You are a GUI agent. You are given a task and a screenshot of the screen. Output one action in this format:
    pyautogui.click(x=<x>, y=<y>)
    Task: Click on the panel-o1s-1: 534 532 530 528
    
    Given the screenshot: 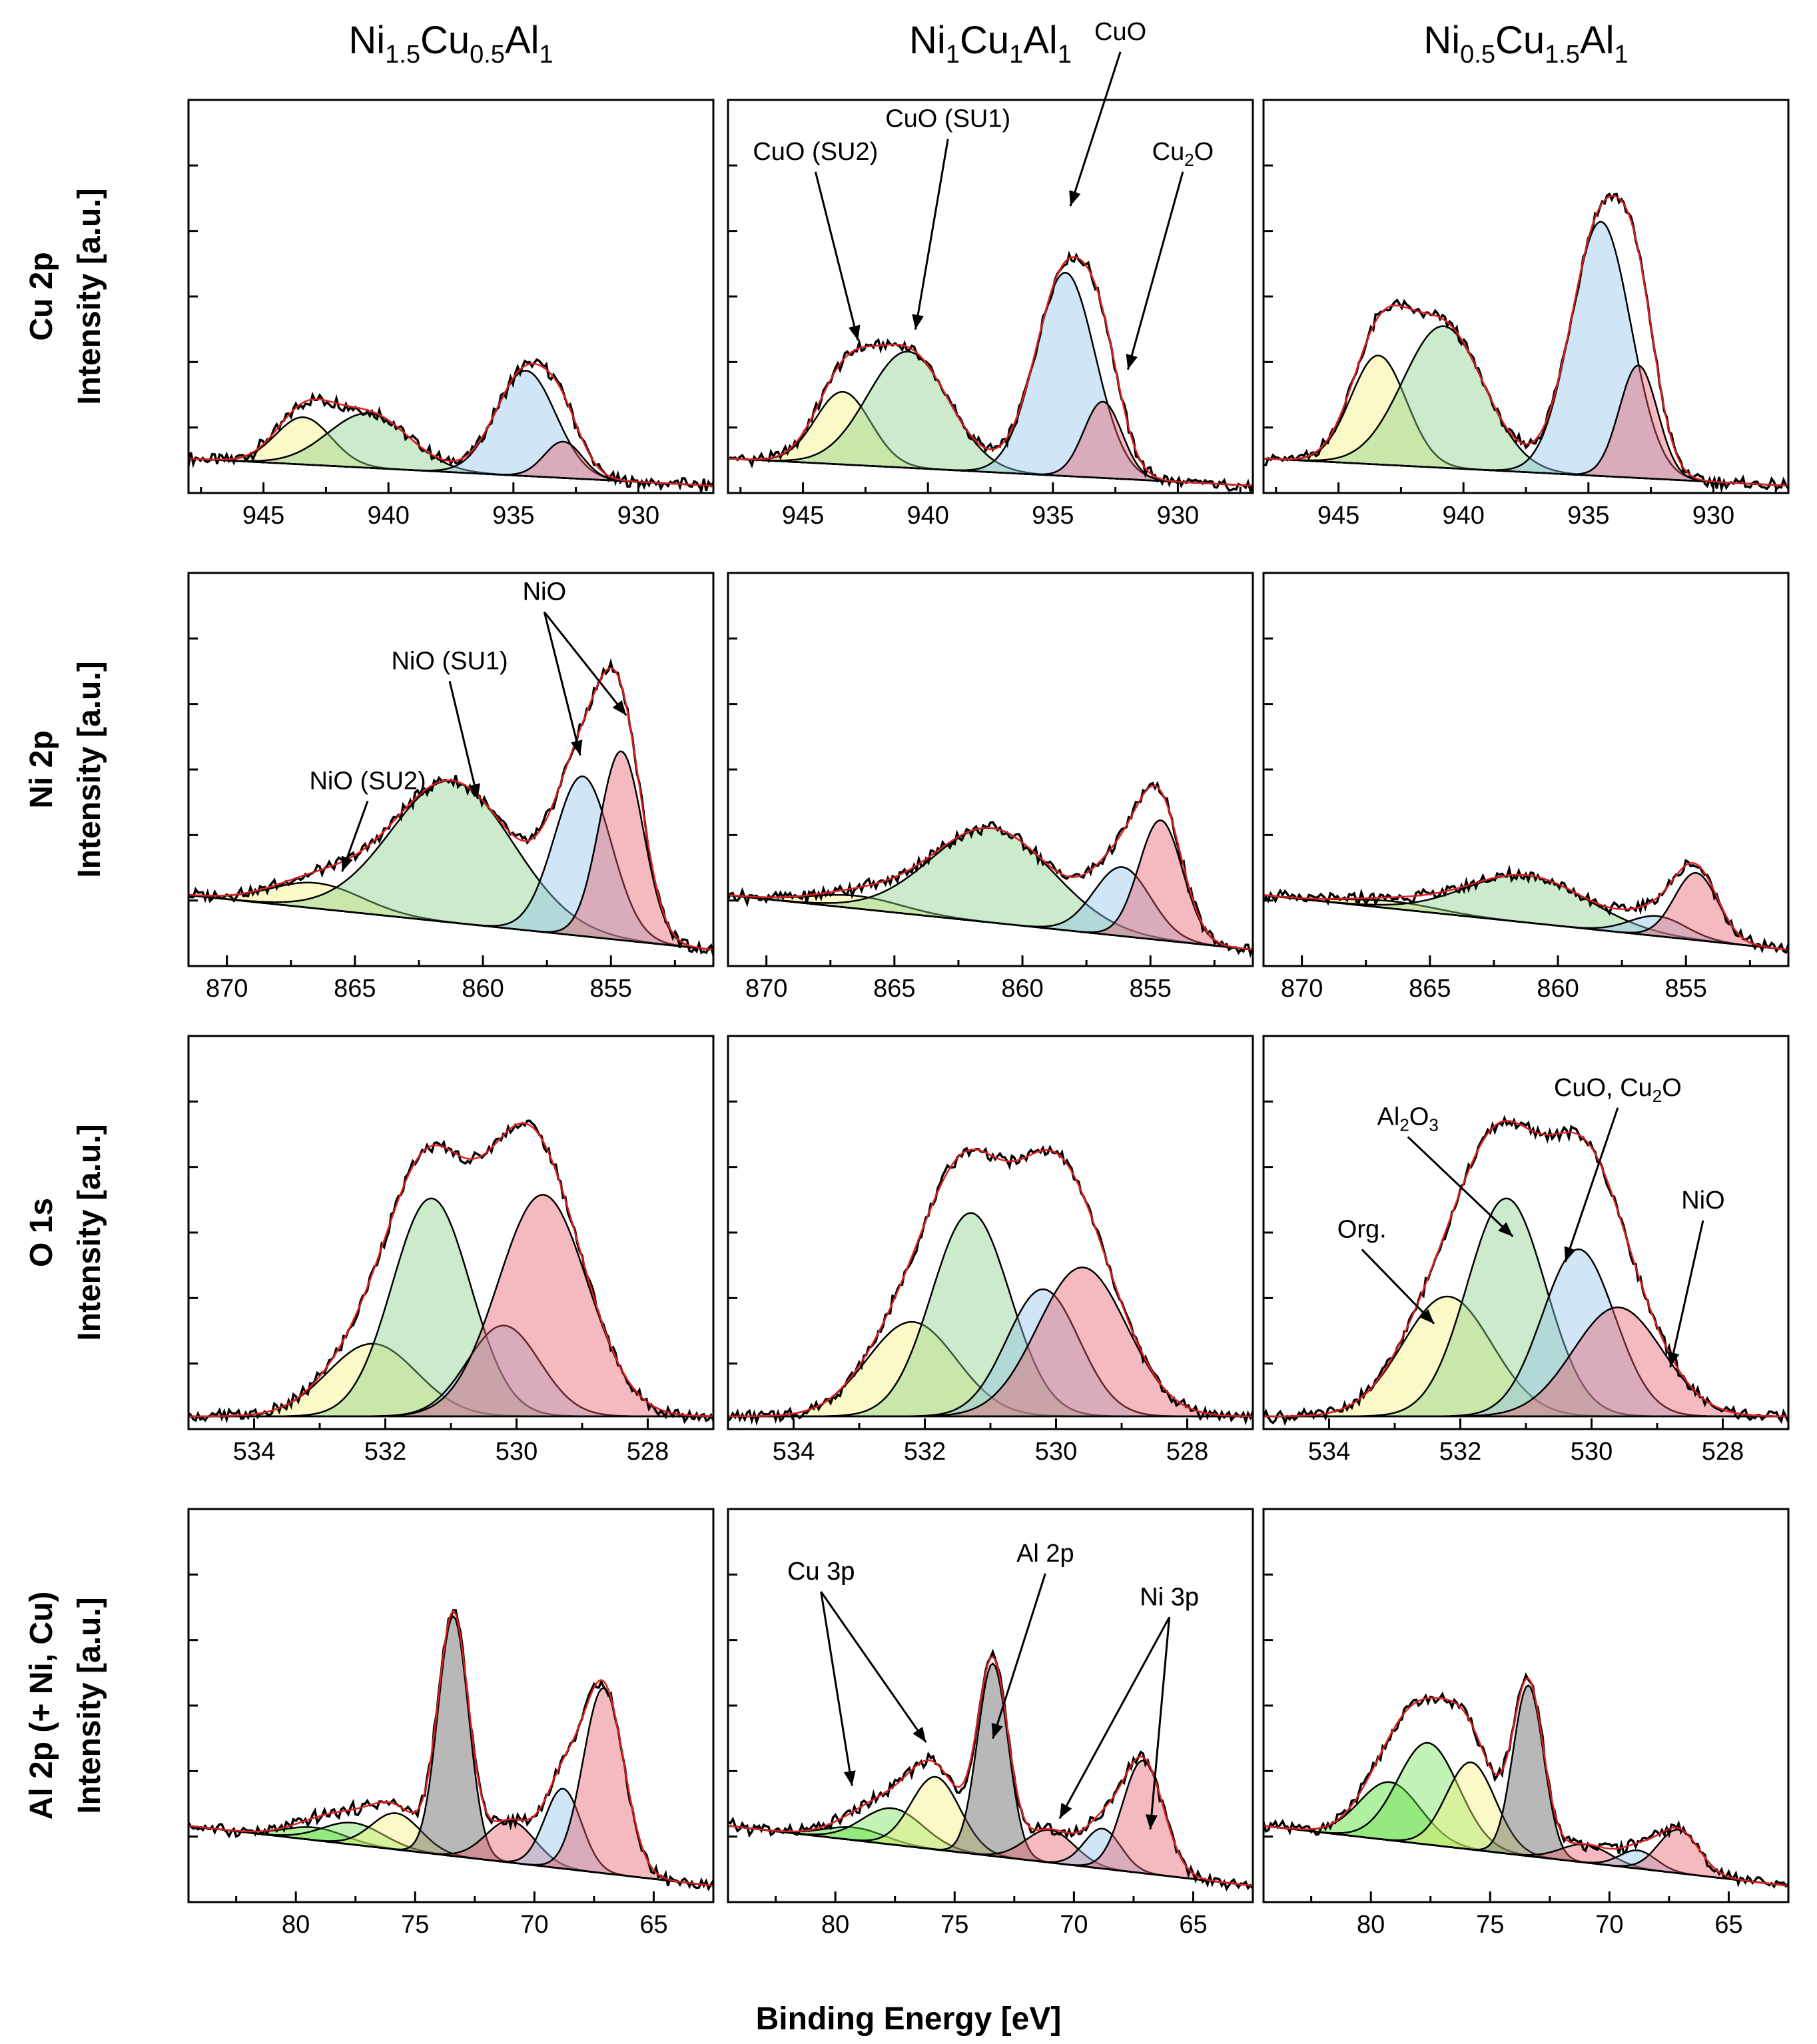 What is the action you would take?
    pyautogui.click(x=990, y=1250)
    